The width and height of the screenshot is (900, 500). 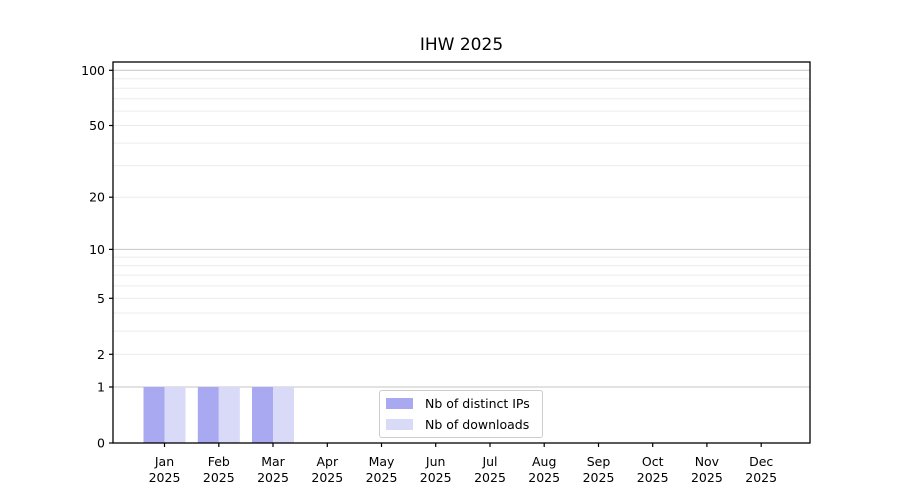 What do you see at coordinates (435, 461) in the screenshot?
I see `x-tick-label-month: Jun` at bounding box center [435, 461].